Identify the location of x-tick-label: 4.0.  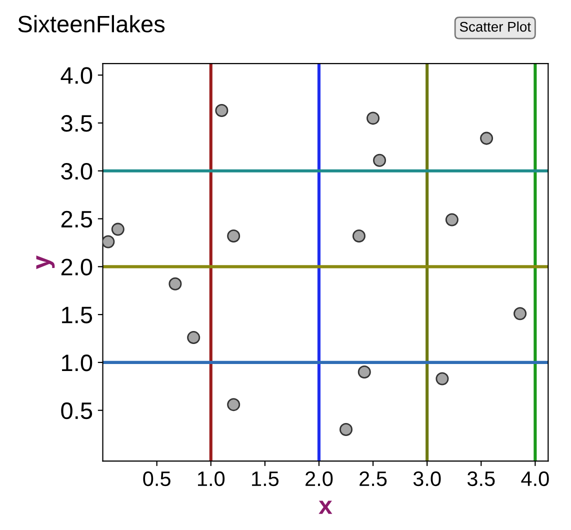
(535, 478).